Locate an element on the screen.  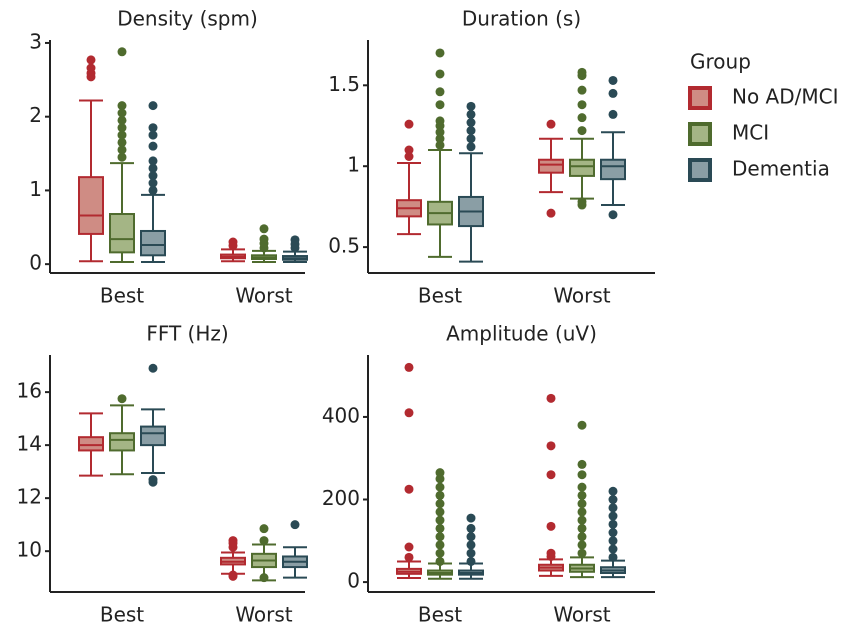
legend-label: No AD/MCI is located at coordinates (785, 97).